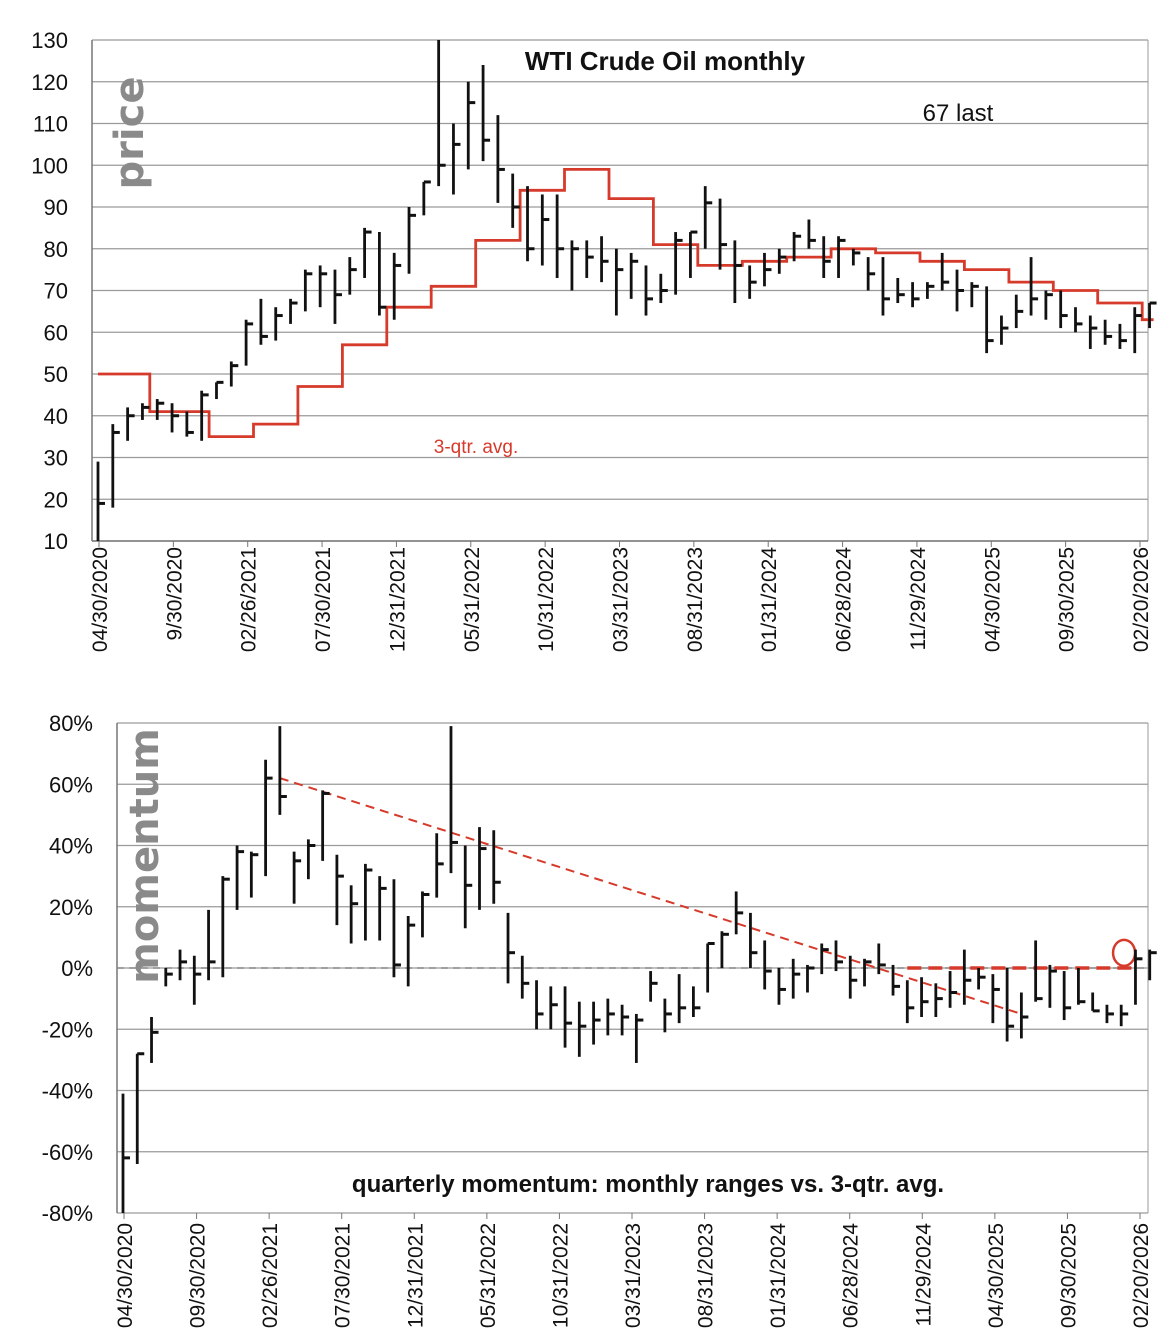  I want to click on y-tick-label: 50, so click(56, 374).